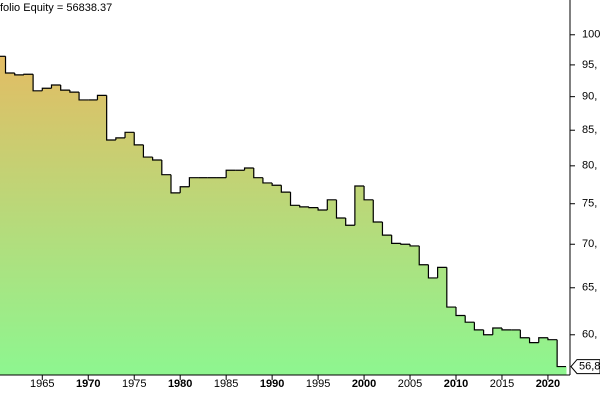  I want to click on y-tick-label: 100,, so click(591, 35).